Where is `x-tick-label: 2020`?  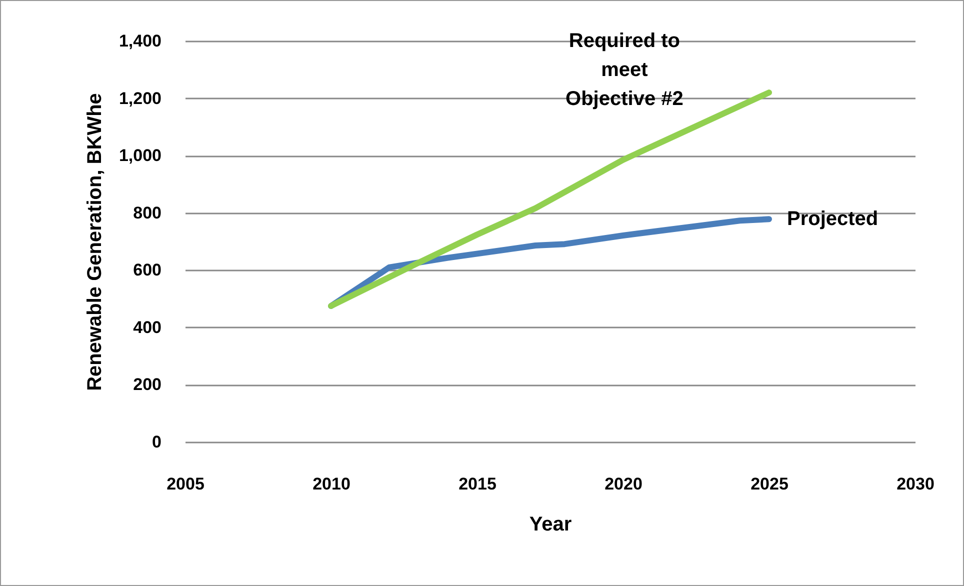
x-tick-label: 2020 is located at coordinates (623, 484).